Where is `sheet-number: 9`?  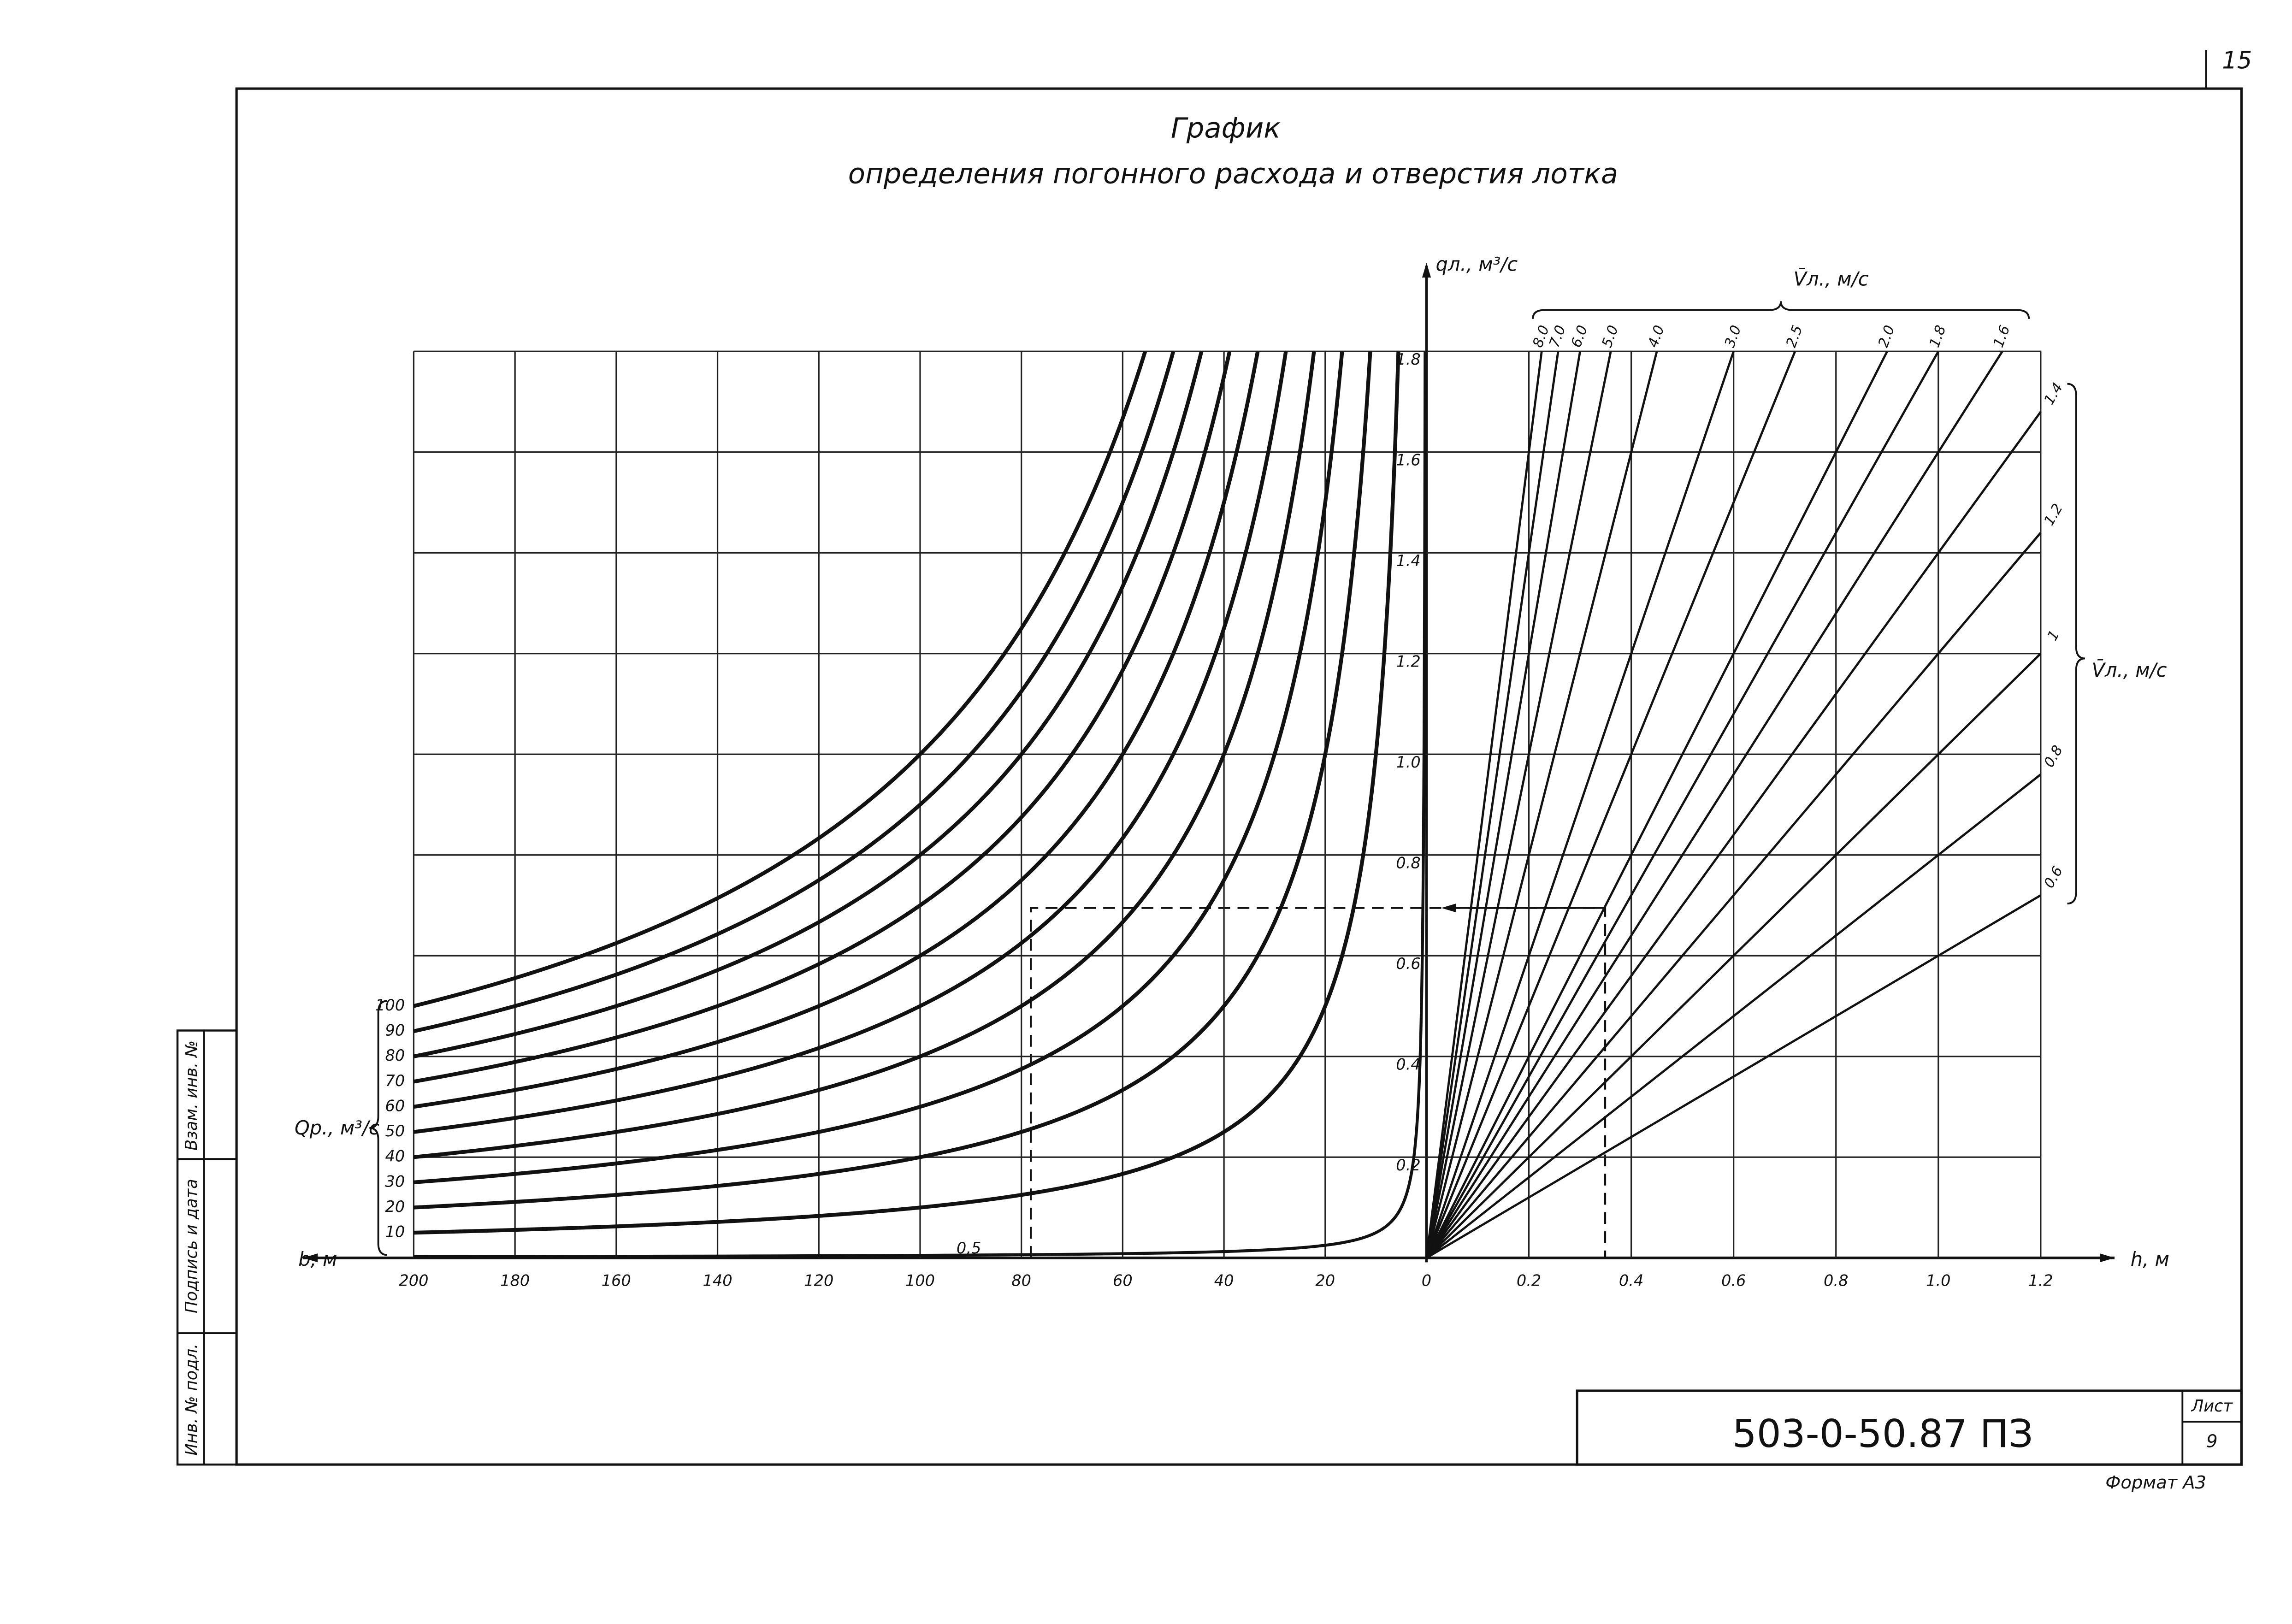 sheet-number: 9 is located at coordinates (2211, 1441).